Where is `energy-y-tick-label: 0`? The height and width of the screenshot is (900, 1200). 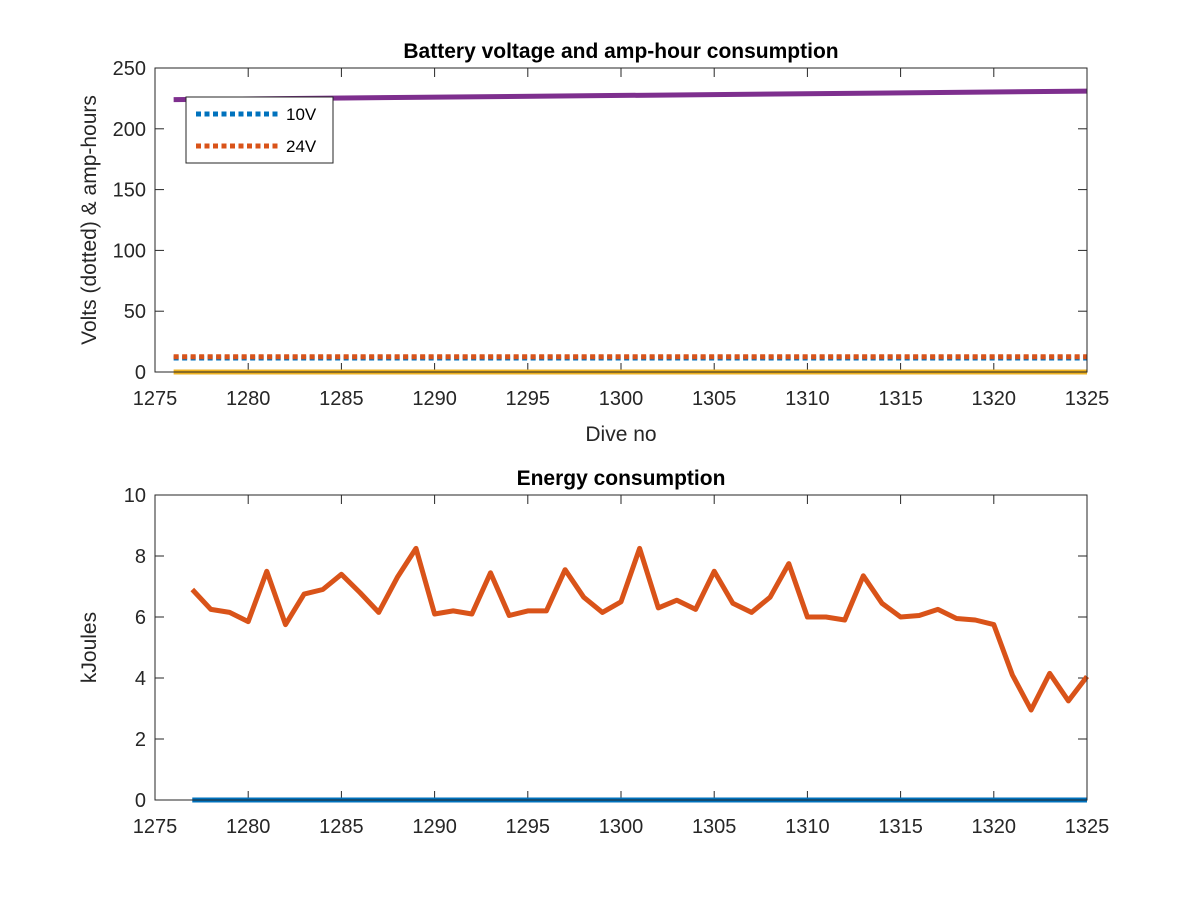 energy-y-tick-label: 0 is located at coordinates (140, 801).